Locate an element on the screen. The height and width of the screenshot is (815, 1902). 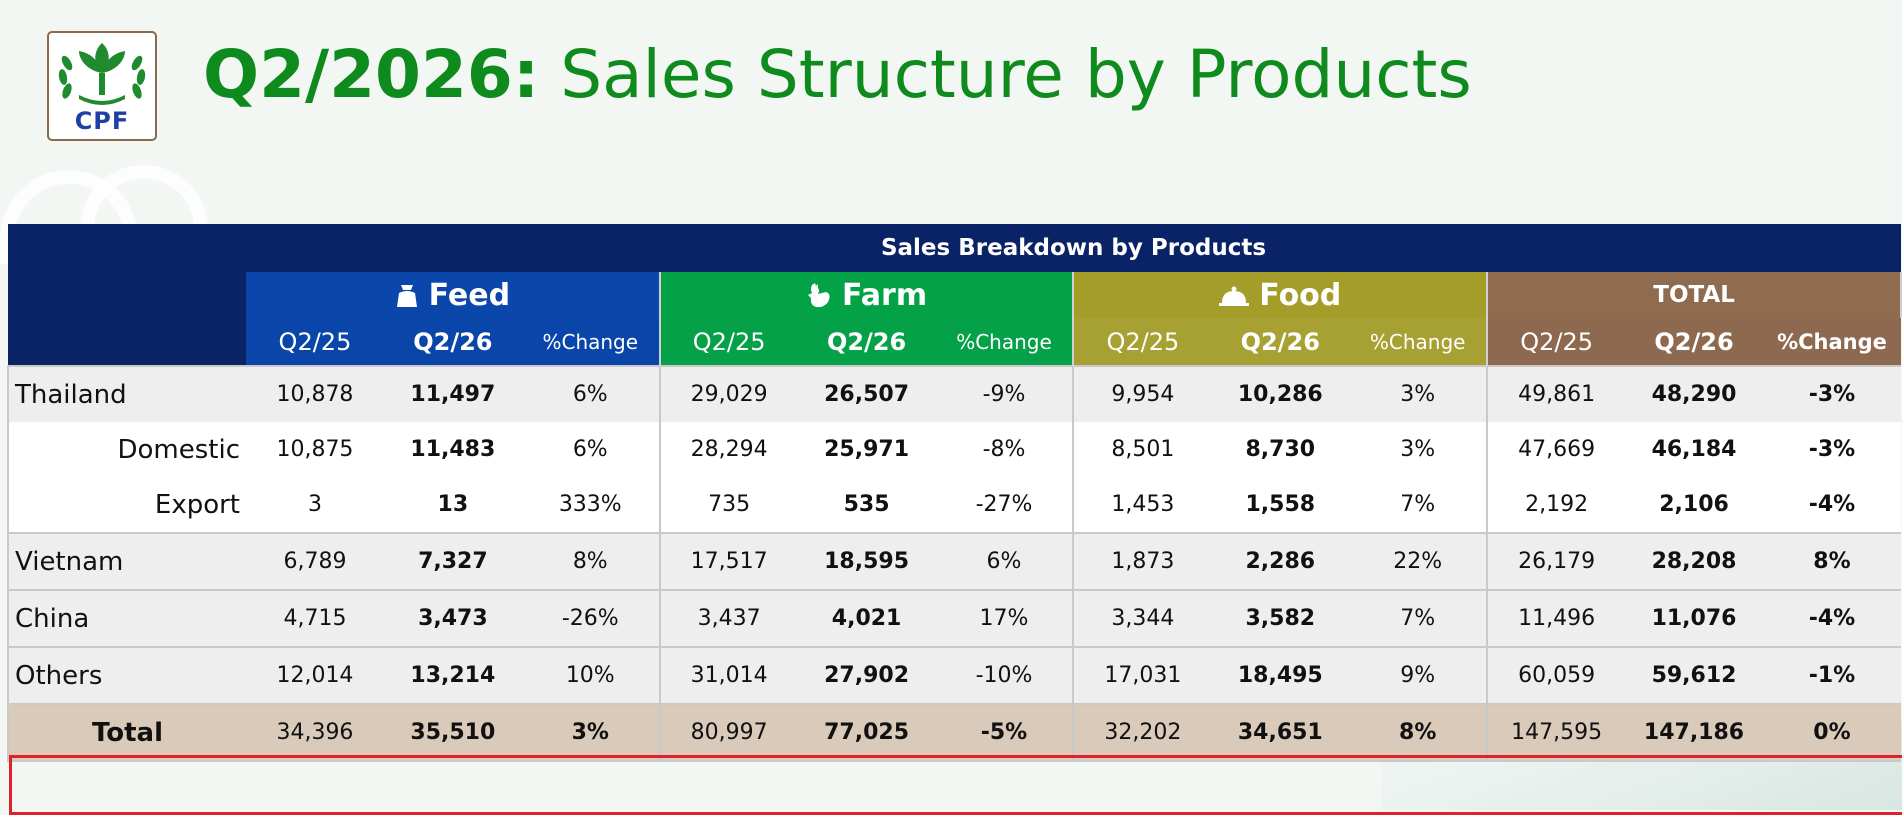
table-cell: 31,014 is located at coordinates (728, 675).